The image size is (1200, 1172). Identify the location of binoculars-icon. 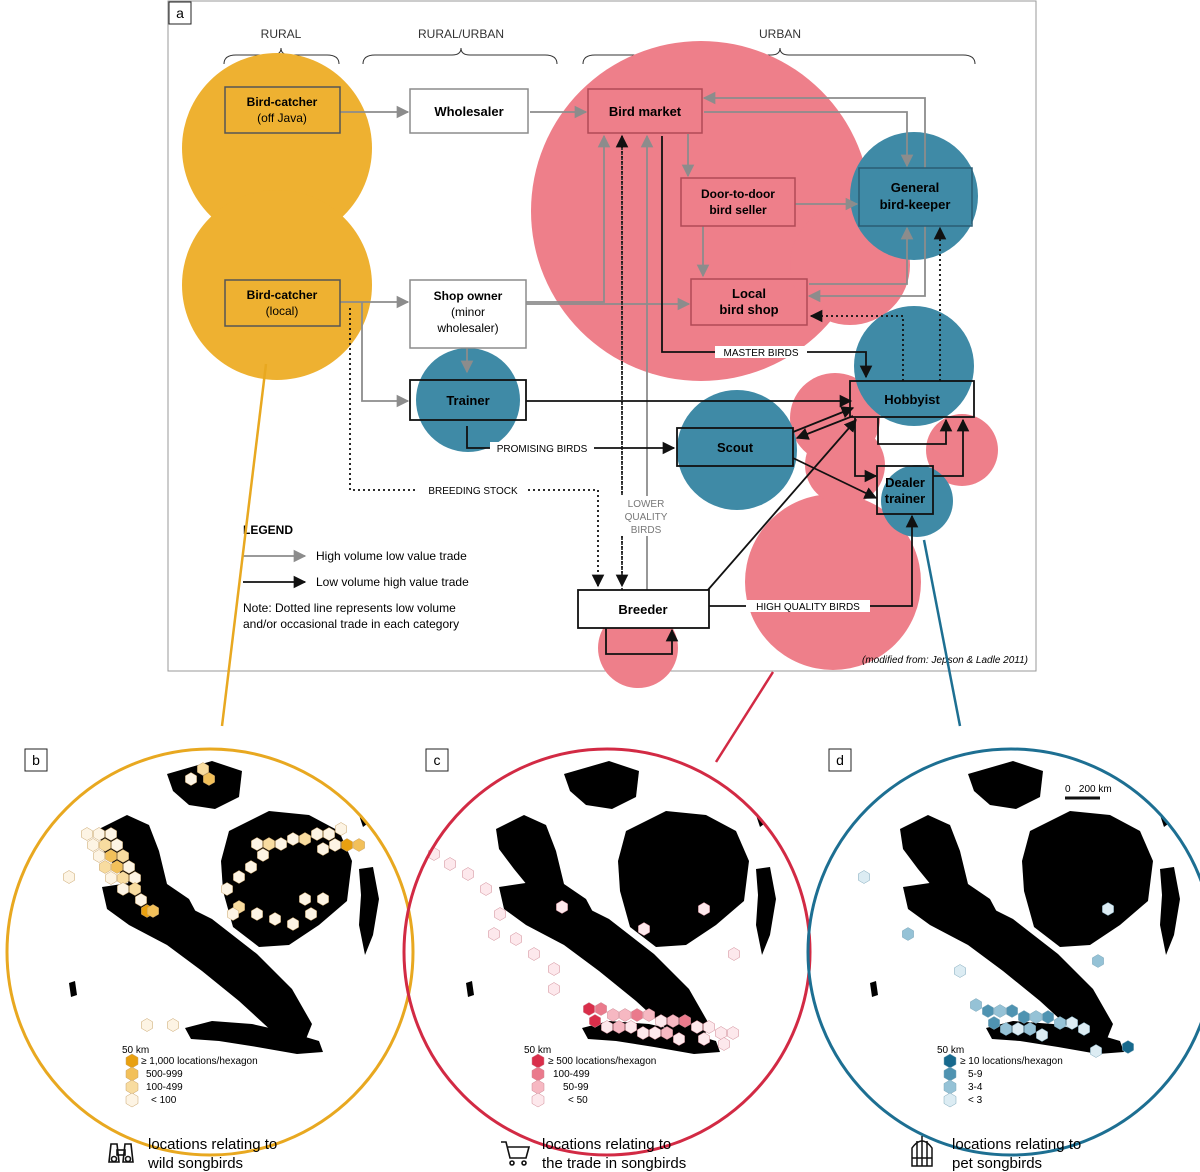
(121, 1153).